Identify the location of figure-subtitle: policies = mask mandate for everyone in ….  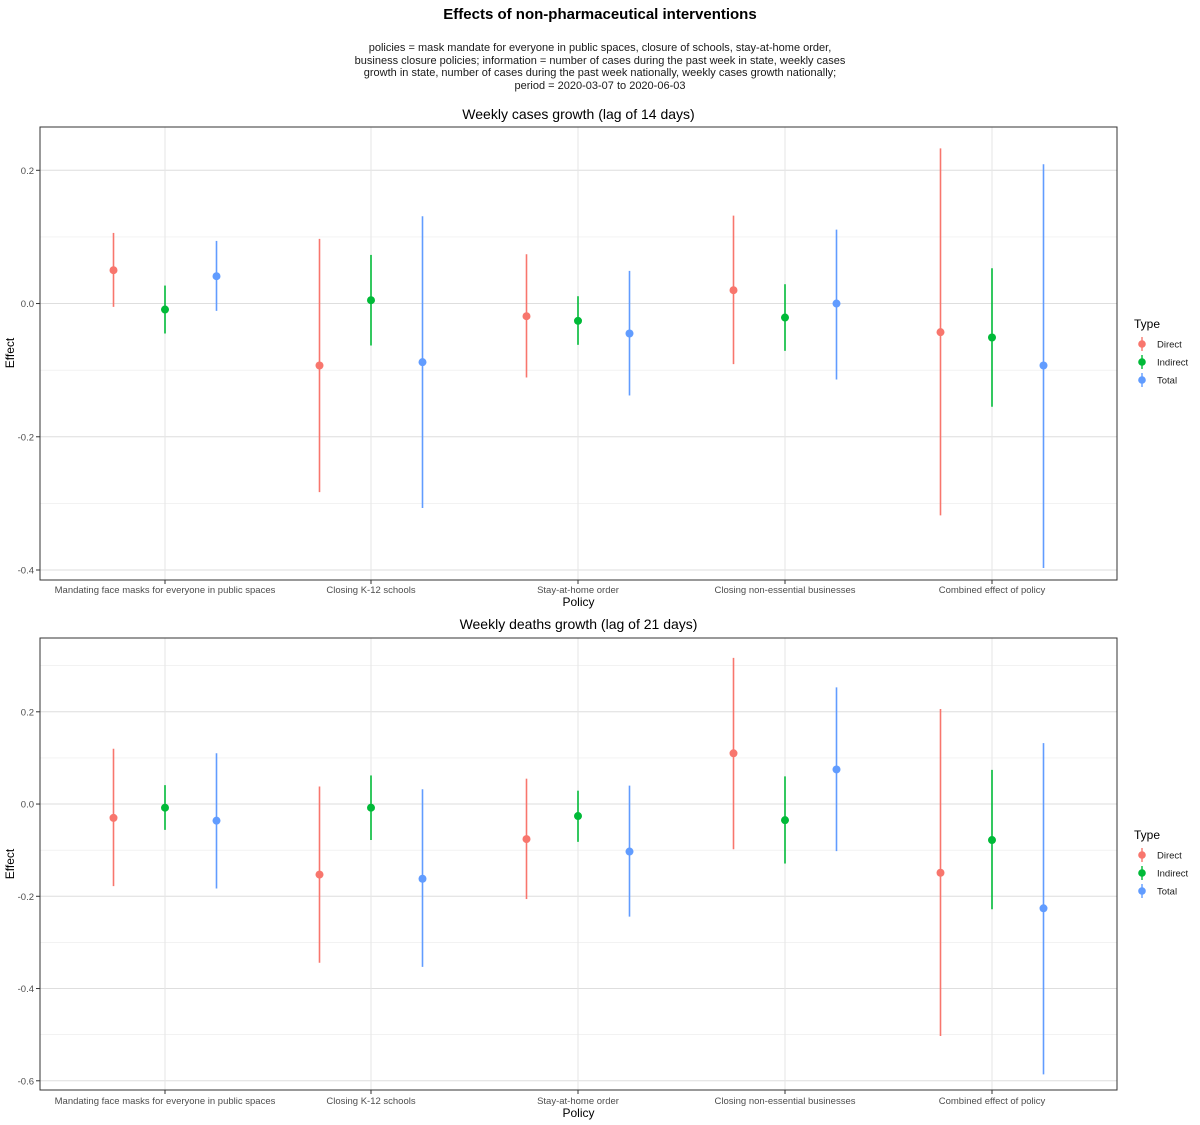
(600, 67).